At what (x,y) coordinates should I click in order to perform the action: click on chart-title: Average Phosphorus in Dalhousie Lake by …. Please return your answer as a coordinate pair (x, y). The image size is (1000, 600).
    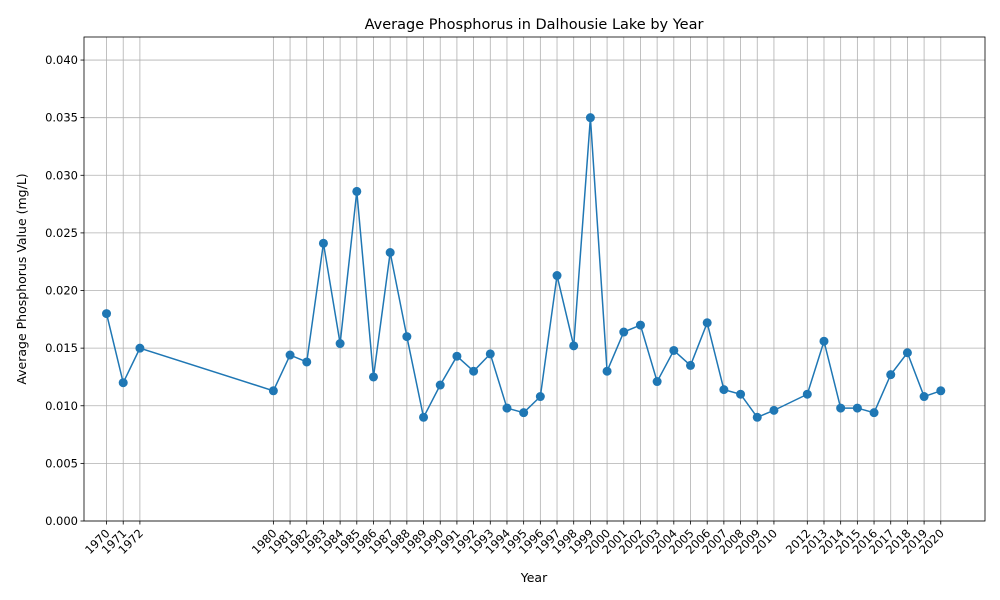
    Looking at the image, I should click on (534, 25).